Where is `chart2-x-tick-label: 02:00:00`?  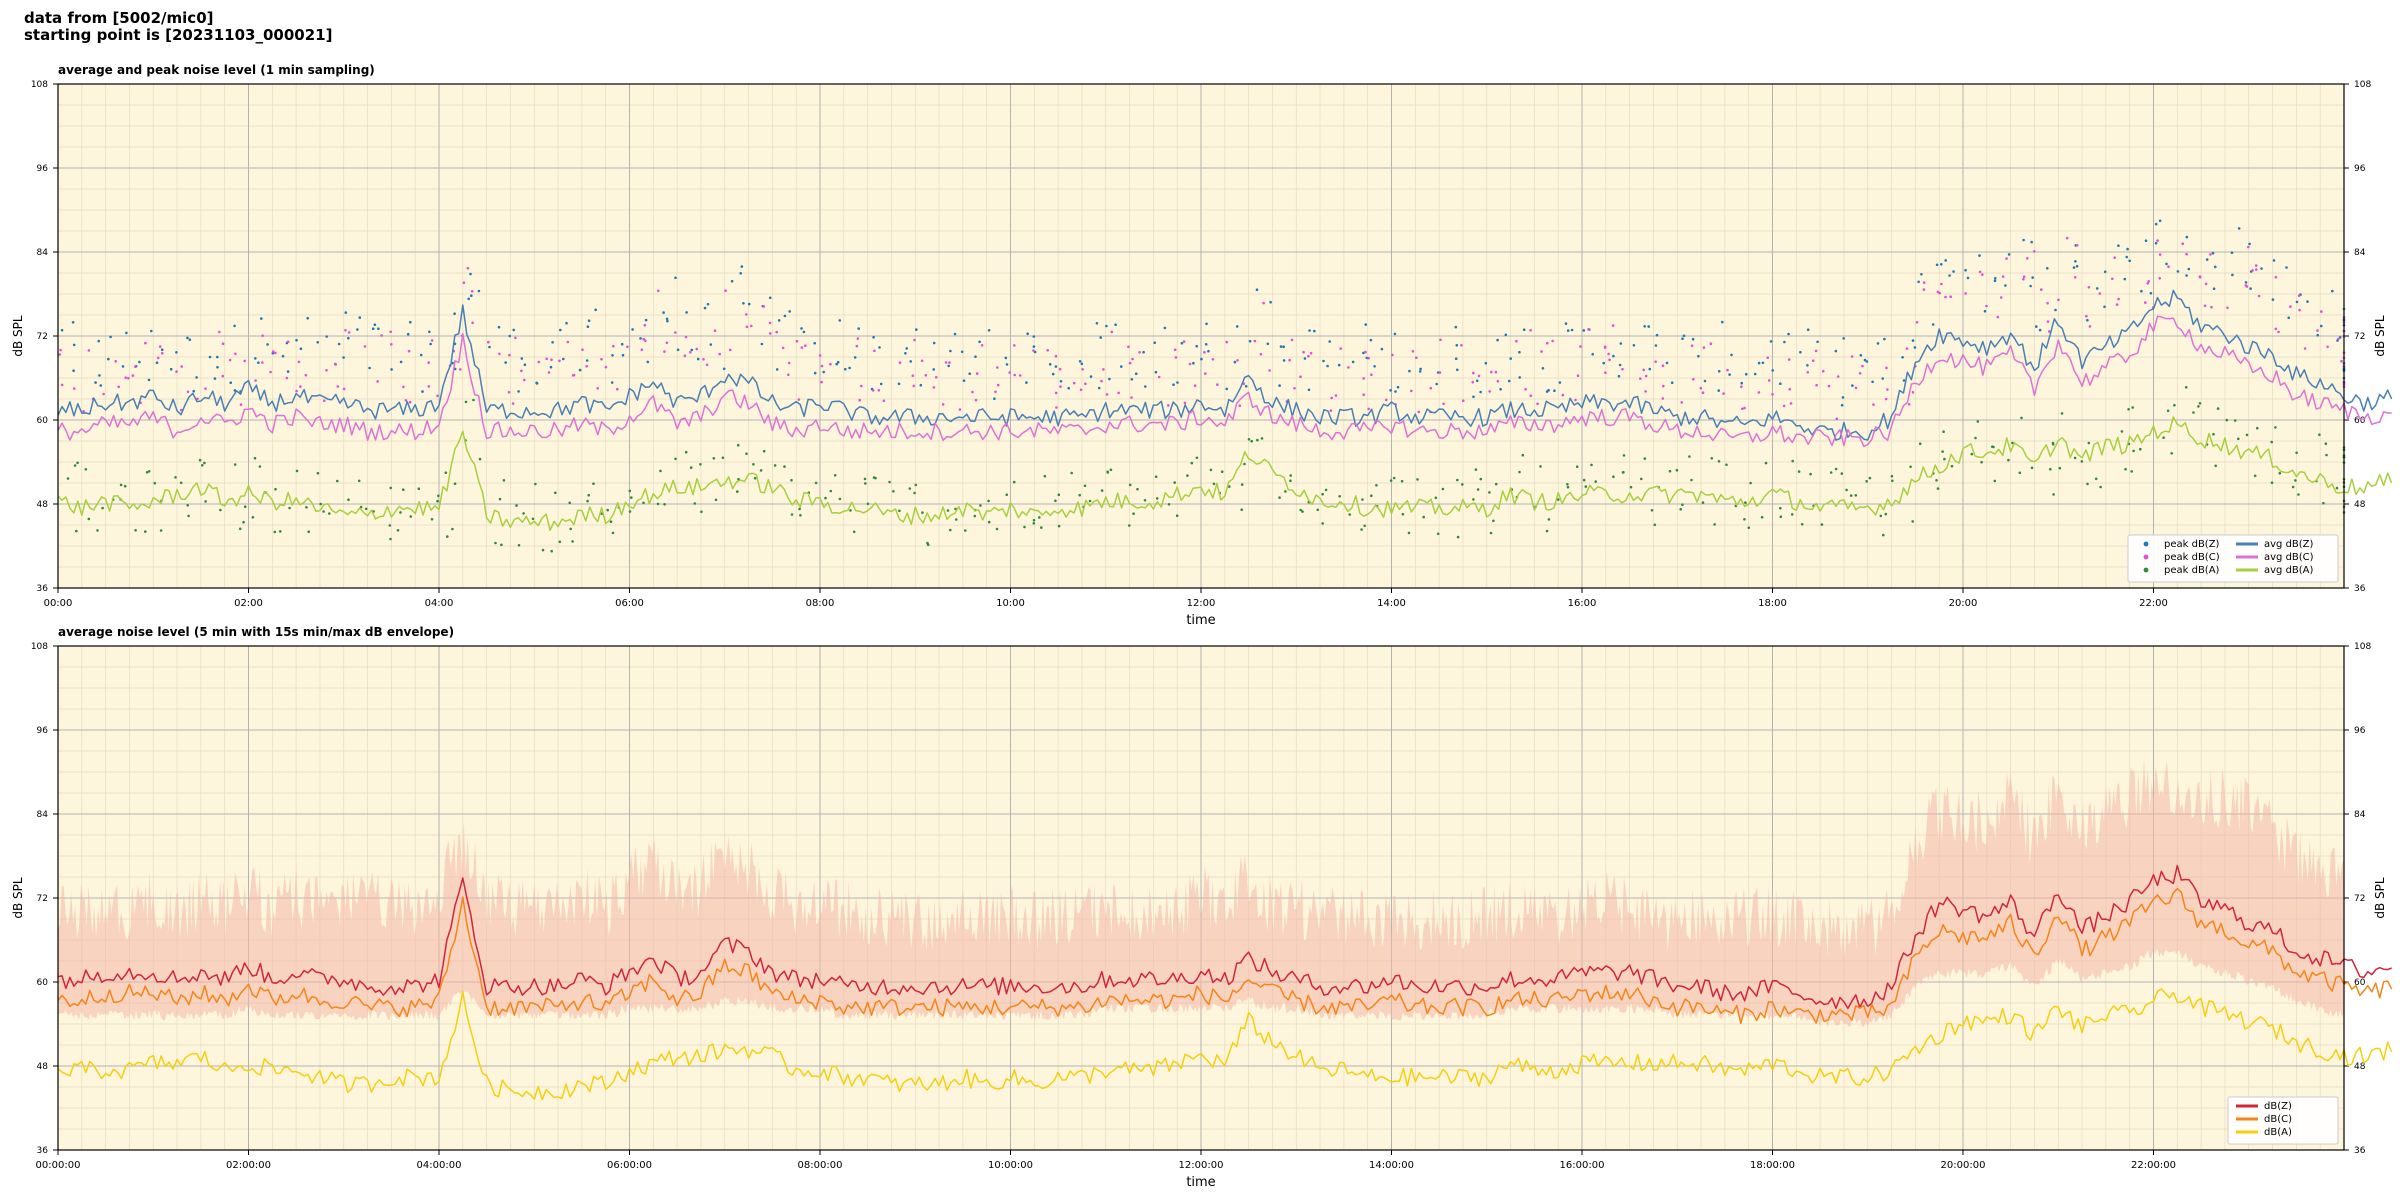 chart2-x-tick-label: 02:00:00 is located at coordinates (248, 1165).